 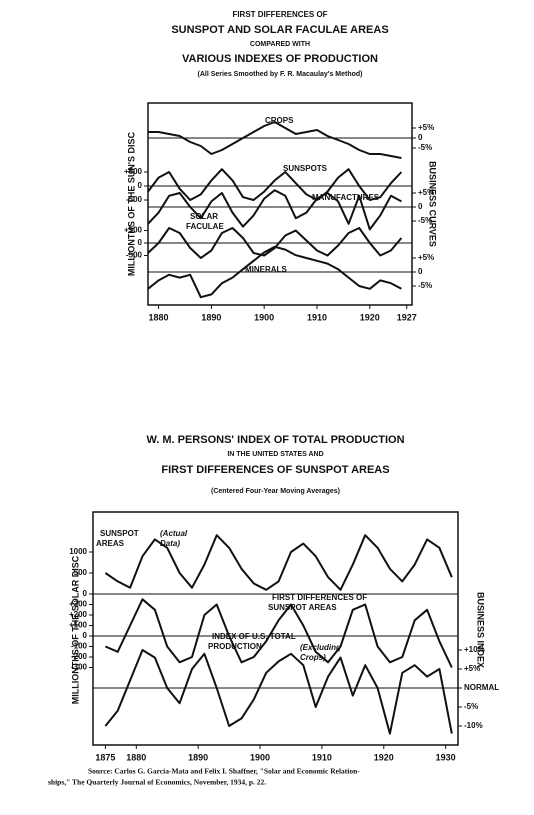 What do you see at coordinates (235, 646) in the screenshot?
I see `panel-label: PRODUCTION` at bounding box center [235, 646].